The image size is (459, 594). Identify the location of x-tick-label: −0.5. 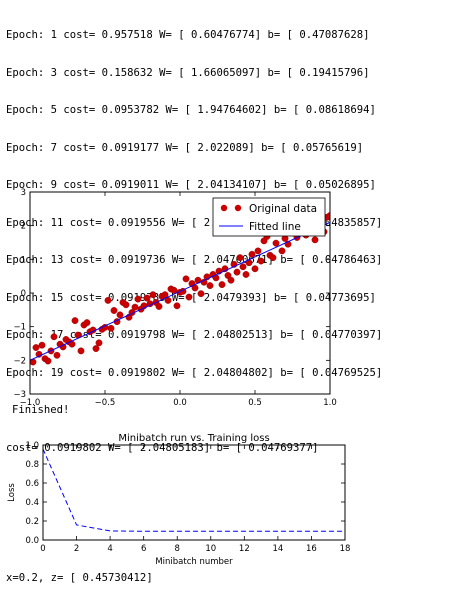
(105, 403).